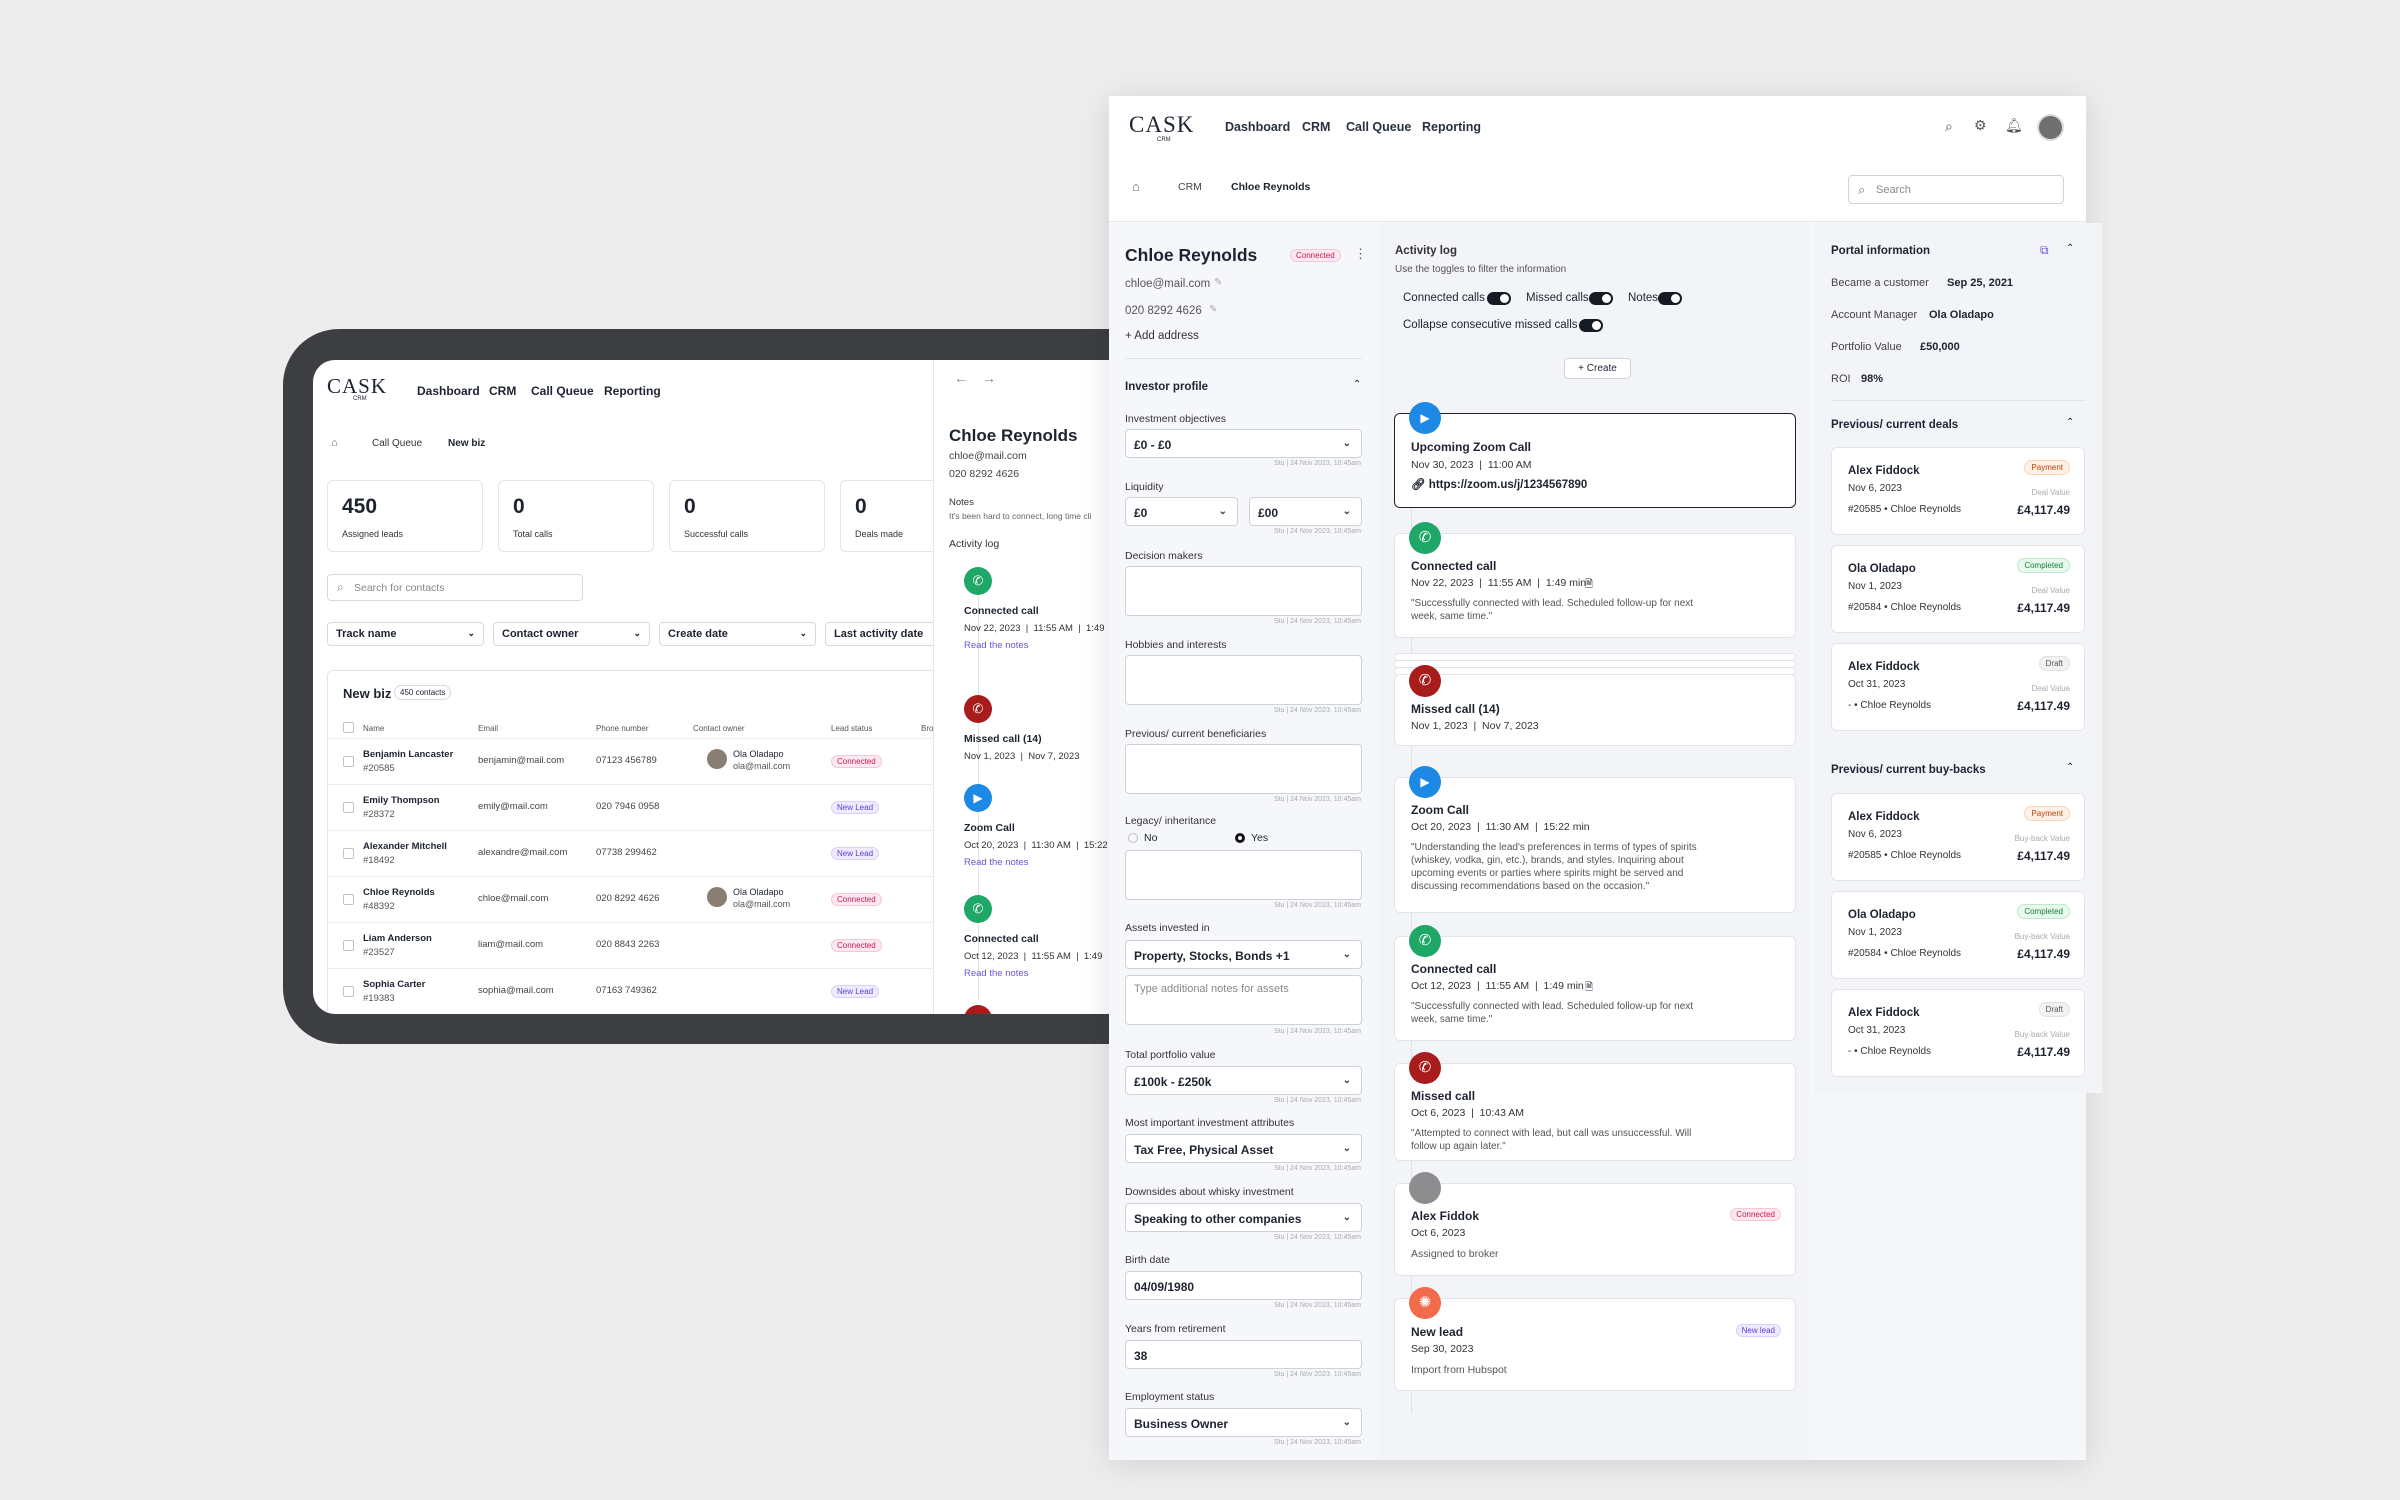  Describe the element at coordinates (1190, 187) in the screenshot. I see `breadcrumb-crm: CRM` at that location.